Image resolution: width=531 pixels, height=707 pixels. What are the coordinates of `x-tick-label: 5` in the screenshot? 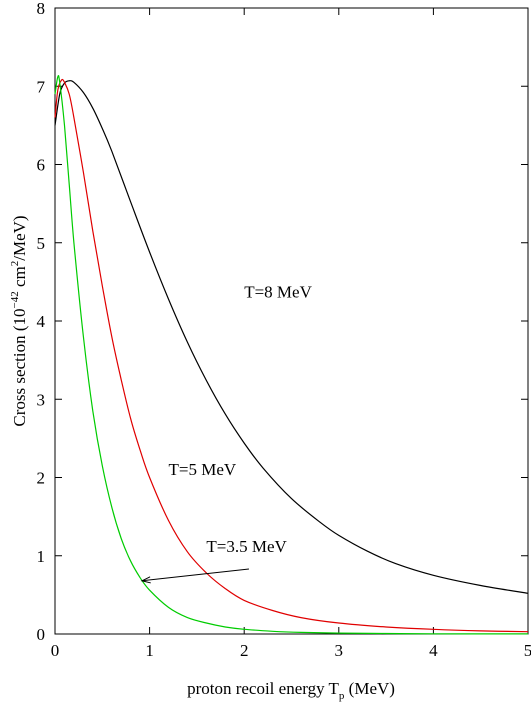 It's located at (527, 650).